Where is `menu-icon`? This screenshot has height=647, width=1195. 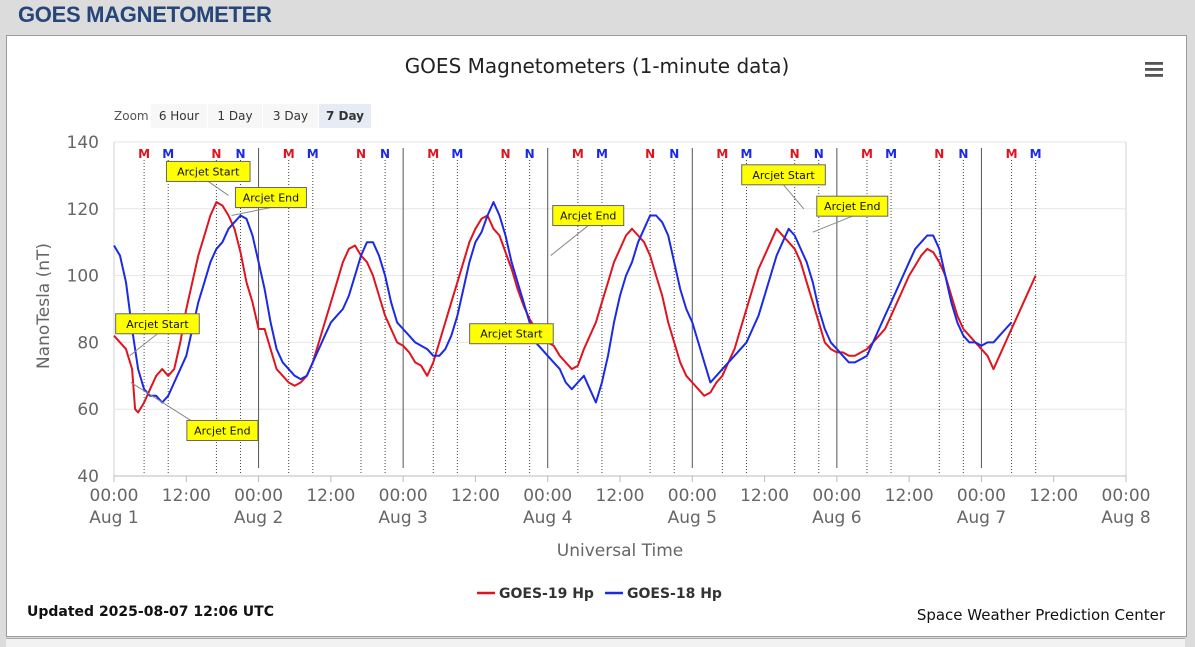 menu-icon is located at coordinates (1154, 69).